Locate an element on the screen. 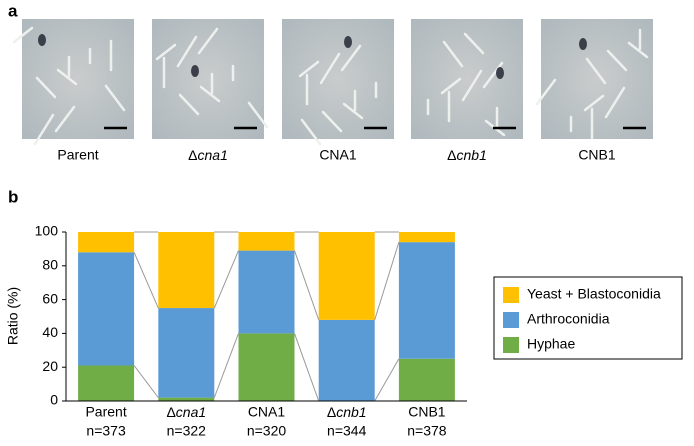 This screenshot has height=446, width=694. x-tick-note: n=344 is located at coordinates (347, 431).